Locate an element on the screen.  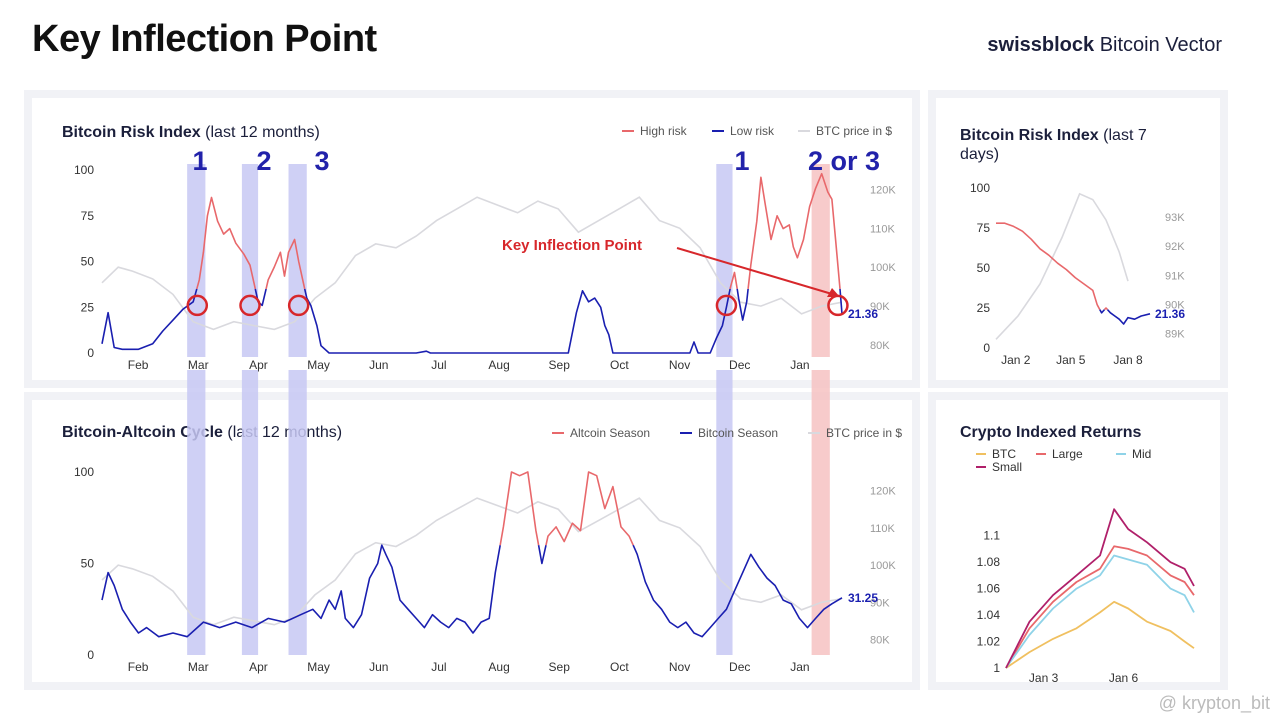
risk12-x-tick-1: Mar is located at coordinates (198, 365).